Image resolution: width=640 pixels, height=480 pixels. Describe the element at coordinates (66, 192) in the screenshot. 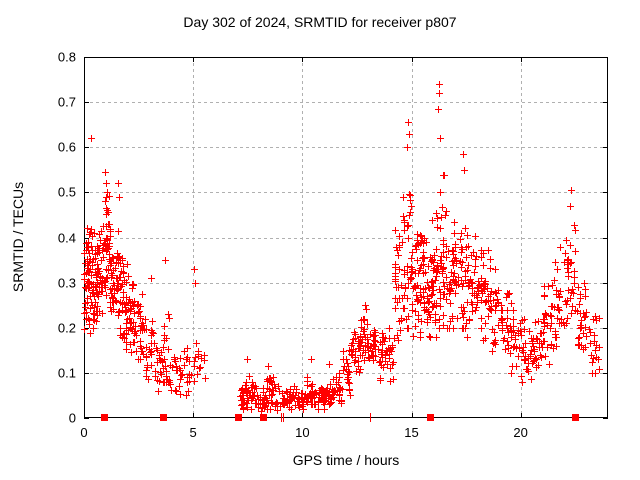

I see `y-tick-label: 0.5` at that location.